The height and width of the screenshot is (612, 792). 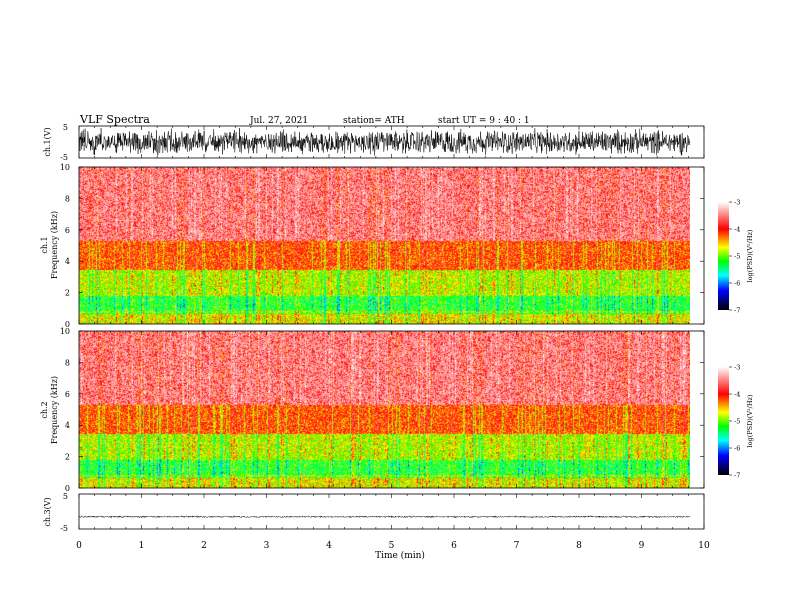 I want to click on ch1-waveform-frame, so click(x=391, y=142).